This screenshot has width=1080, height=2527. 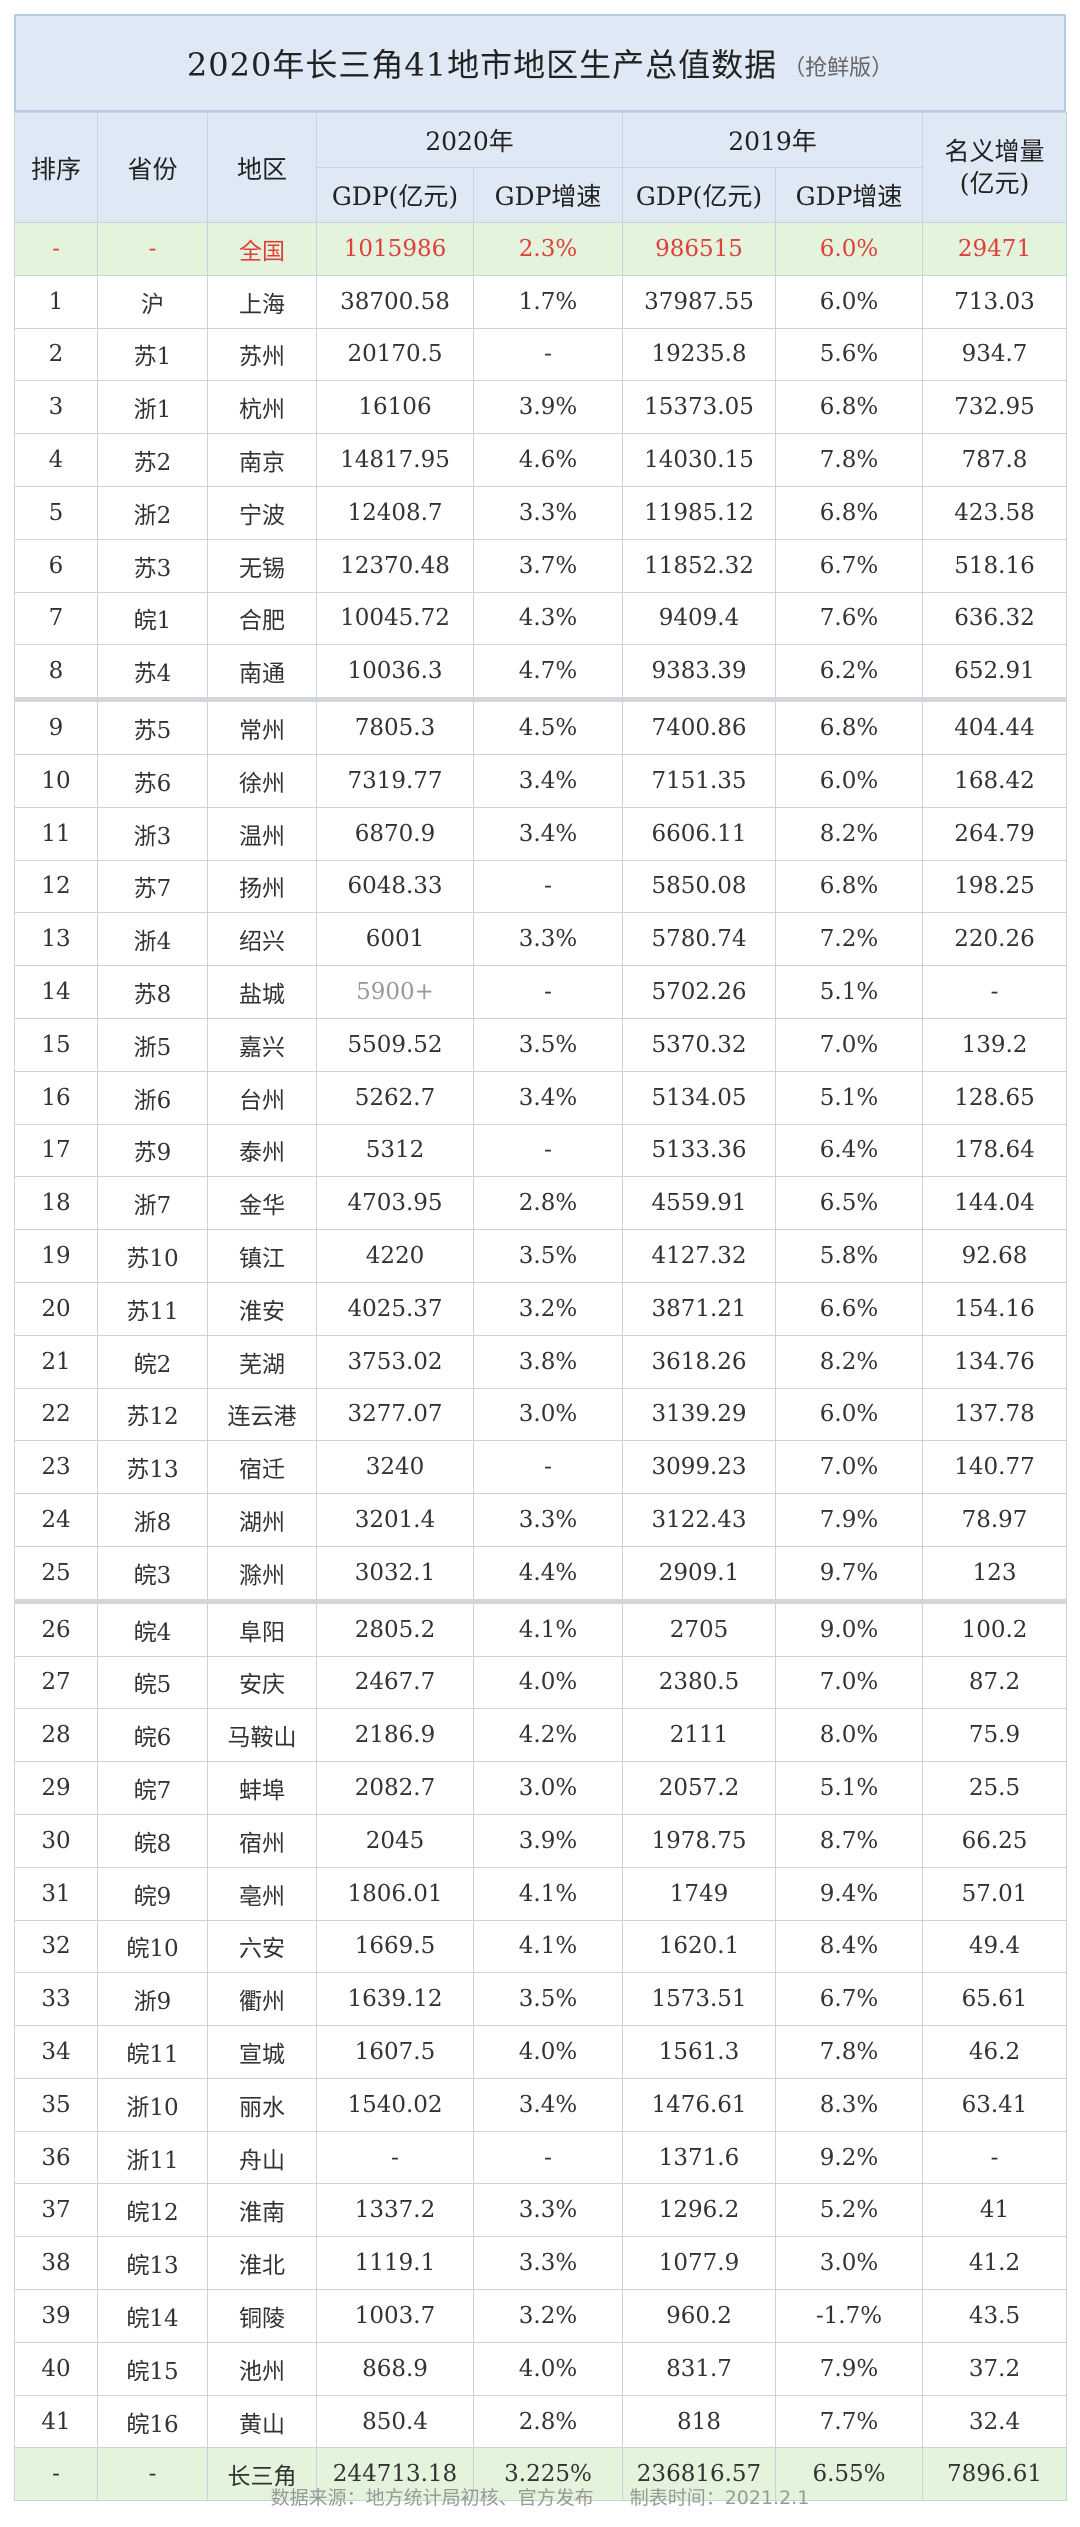 What do you see at coordinates (699, 195) in the screenshot?
I see `header-gdp-2019: GDP(亿元)` at bounding box center [699, 195].